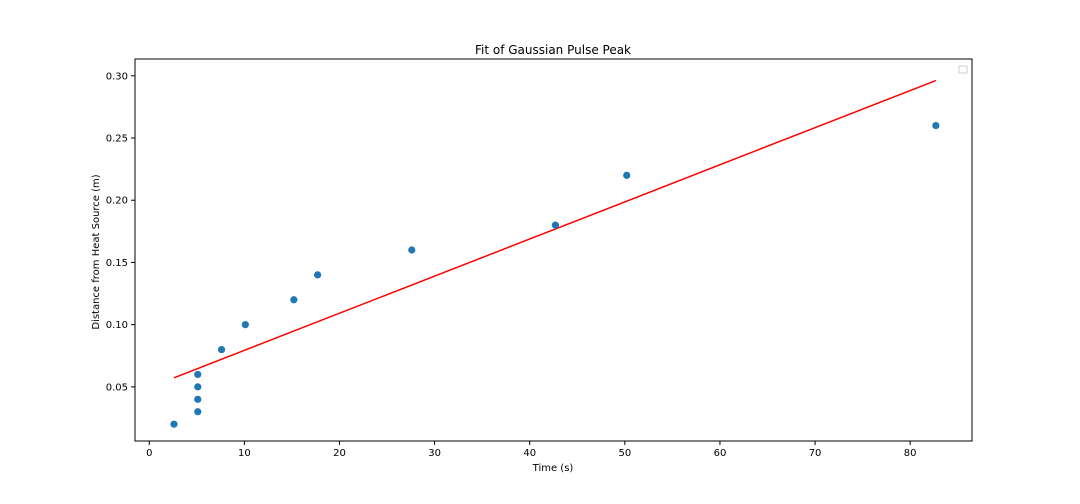 The width and height of the screenshot is (1080, 504). What do you see at coordinates (96, 251) in the screenshot?
I see `y-axis-label: Distance from Heat Source (m)` at bounding box center [96, 251].